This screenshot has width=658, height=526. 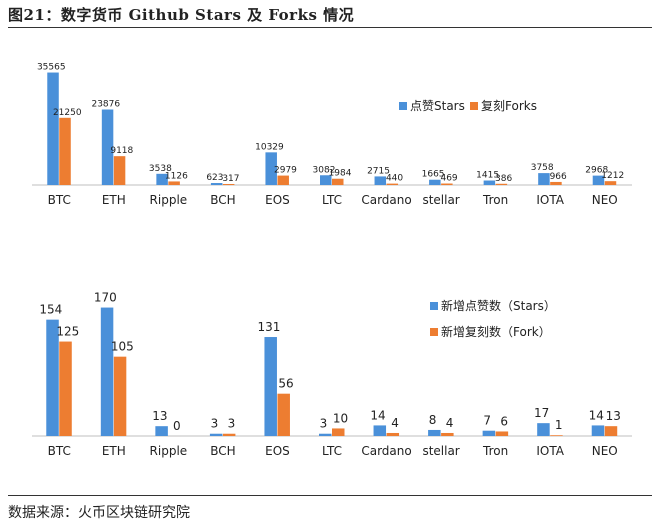 What do you see at coordinates (169, 451) in the screenshot?
I see `x-tick-label: Ripple` at bounding box center [169, 451].